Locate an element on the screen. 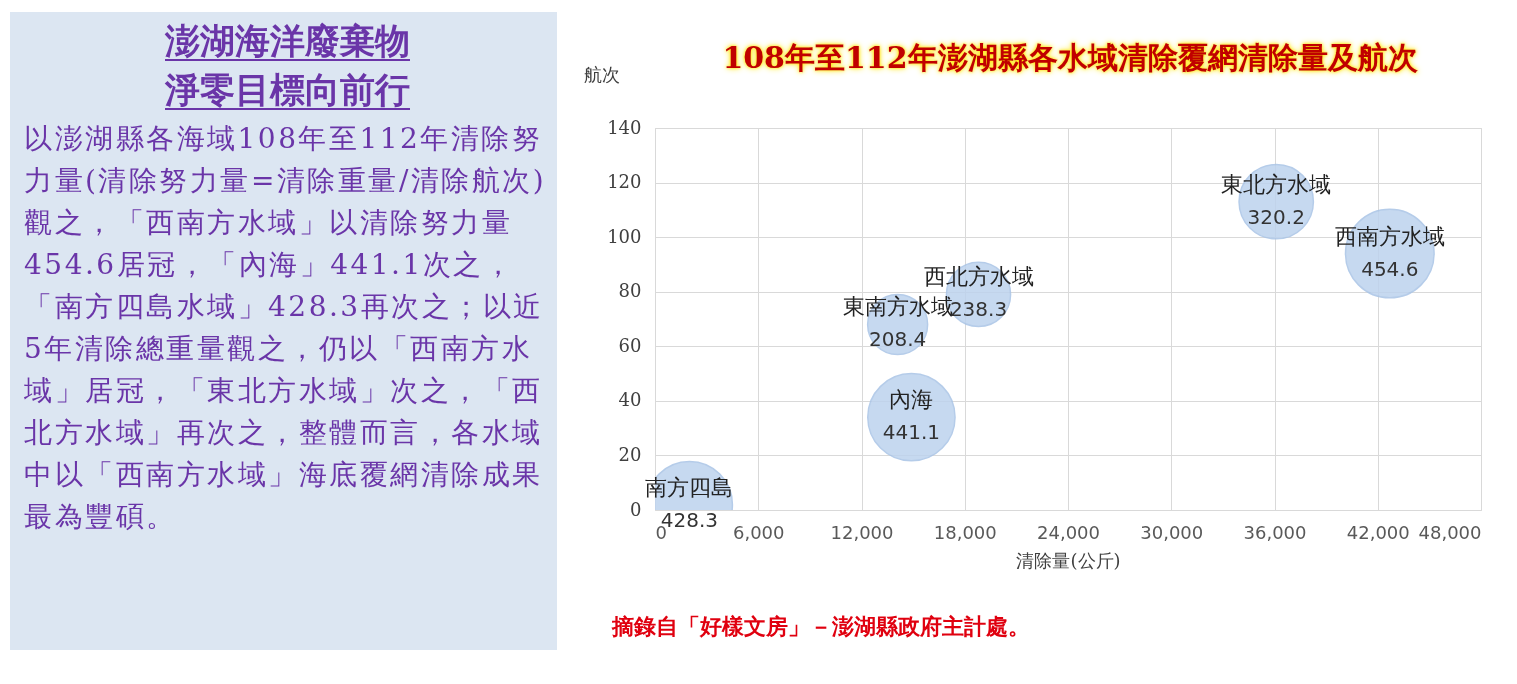  y-tick-label: 80 is located at coordinates (630, 291).